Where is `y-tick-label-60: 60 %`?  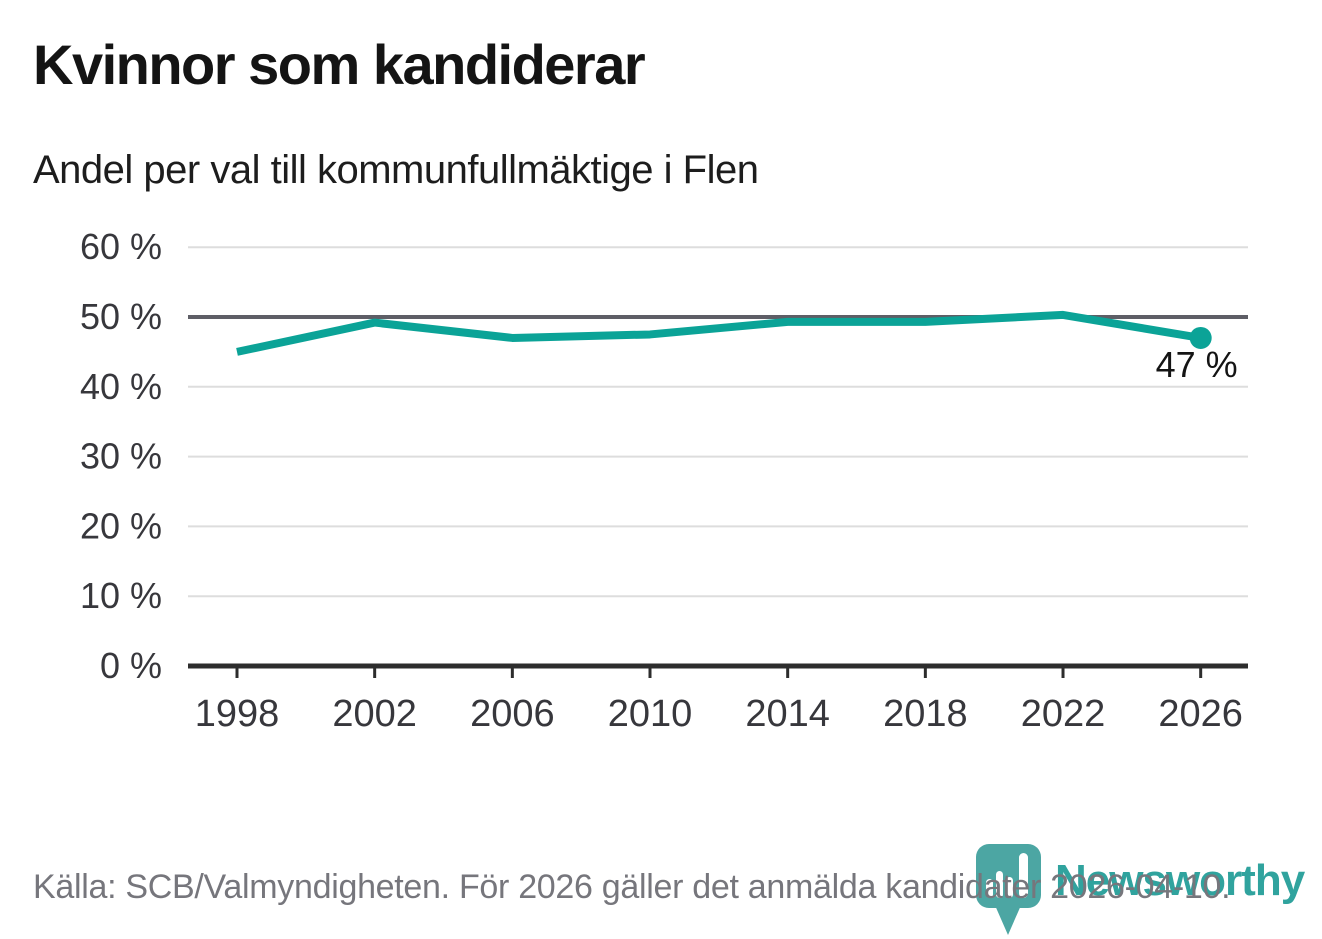 y-tick-label-60: 60 % is located at coordinates (121, 246).